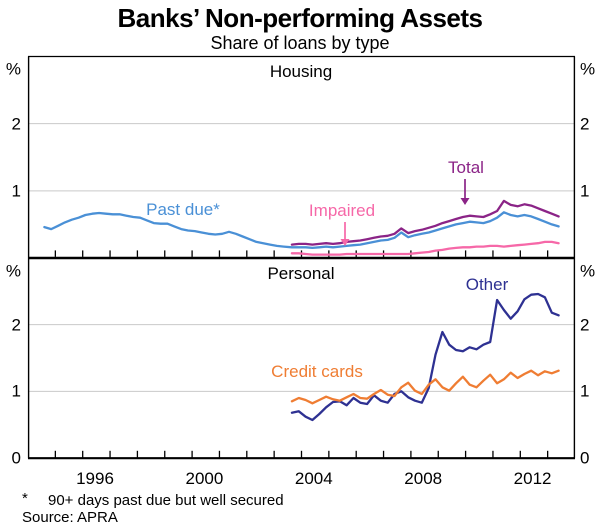 Image resolution: width=600 pixels, height=527 pixels. Describe the element at coordinates (317, 371) in the screenshot. I see `series-label-credit-cards: Credit cards` at that location.